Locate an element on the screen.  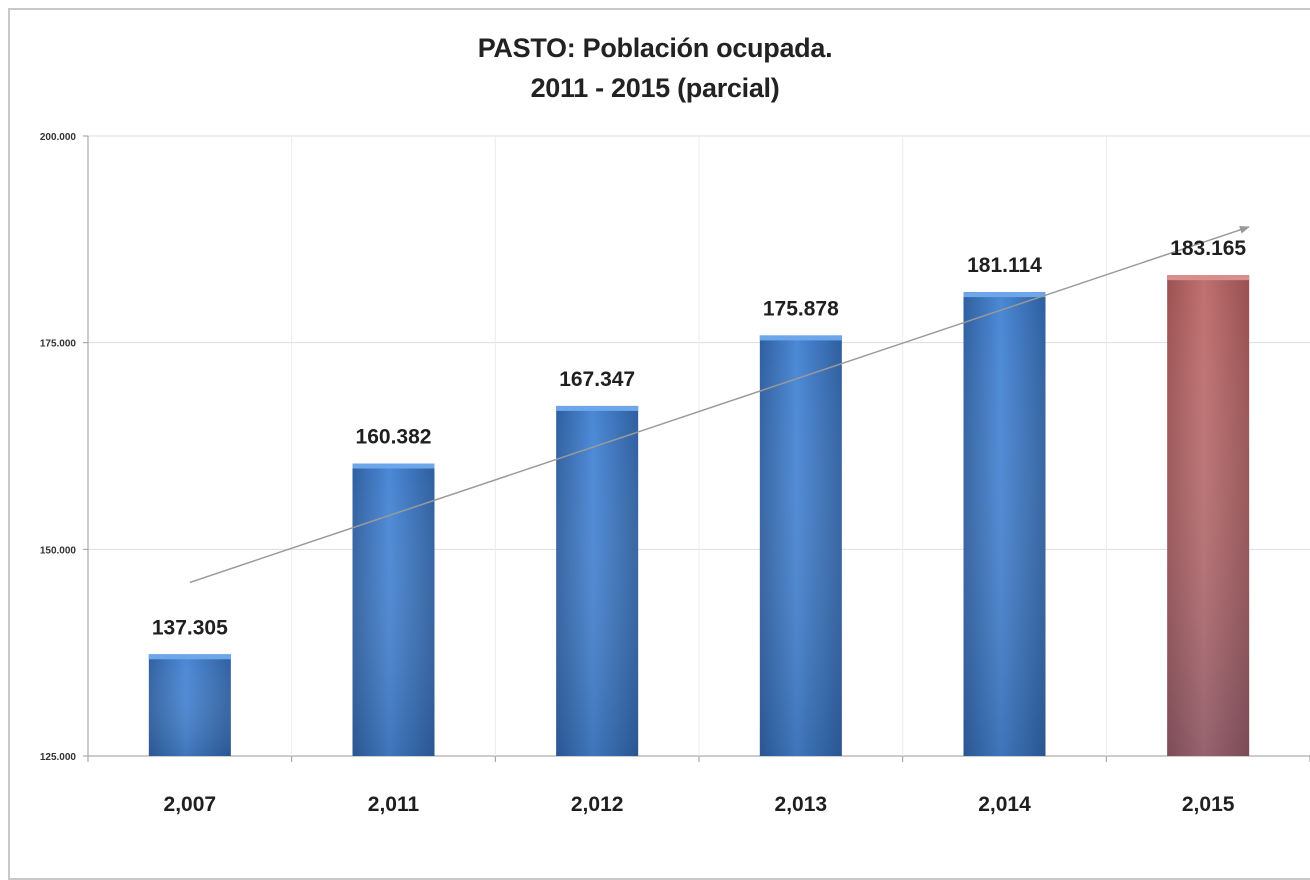
y-tick-label: 200.000 is located at coordinates (58, 137).